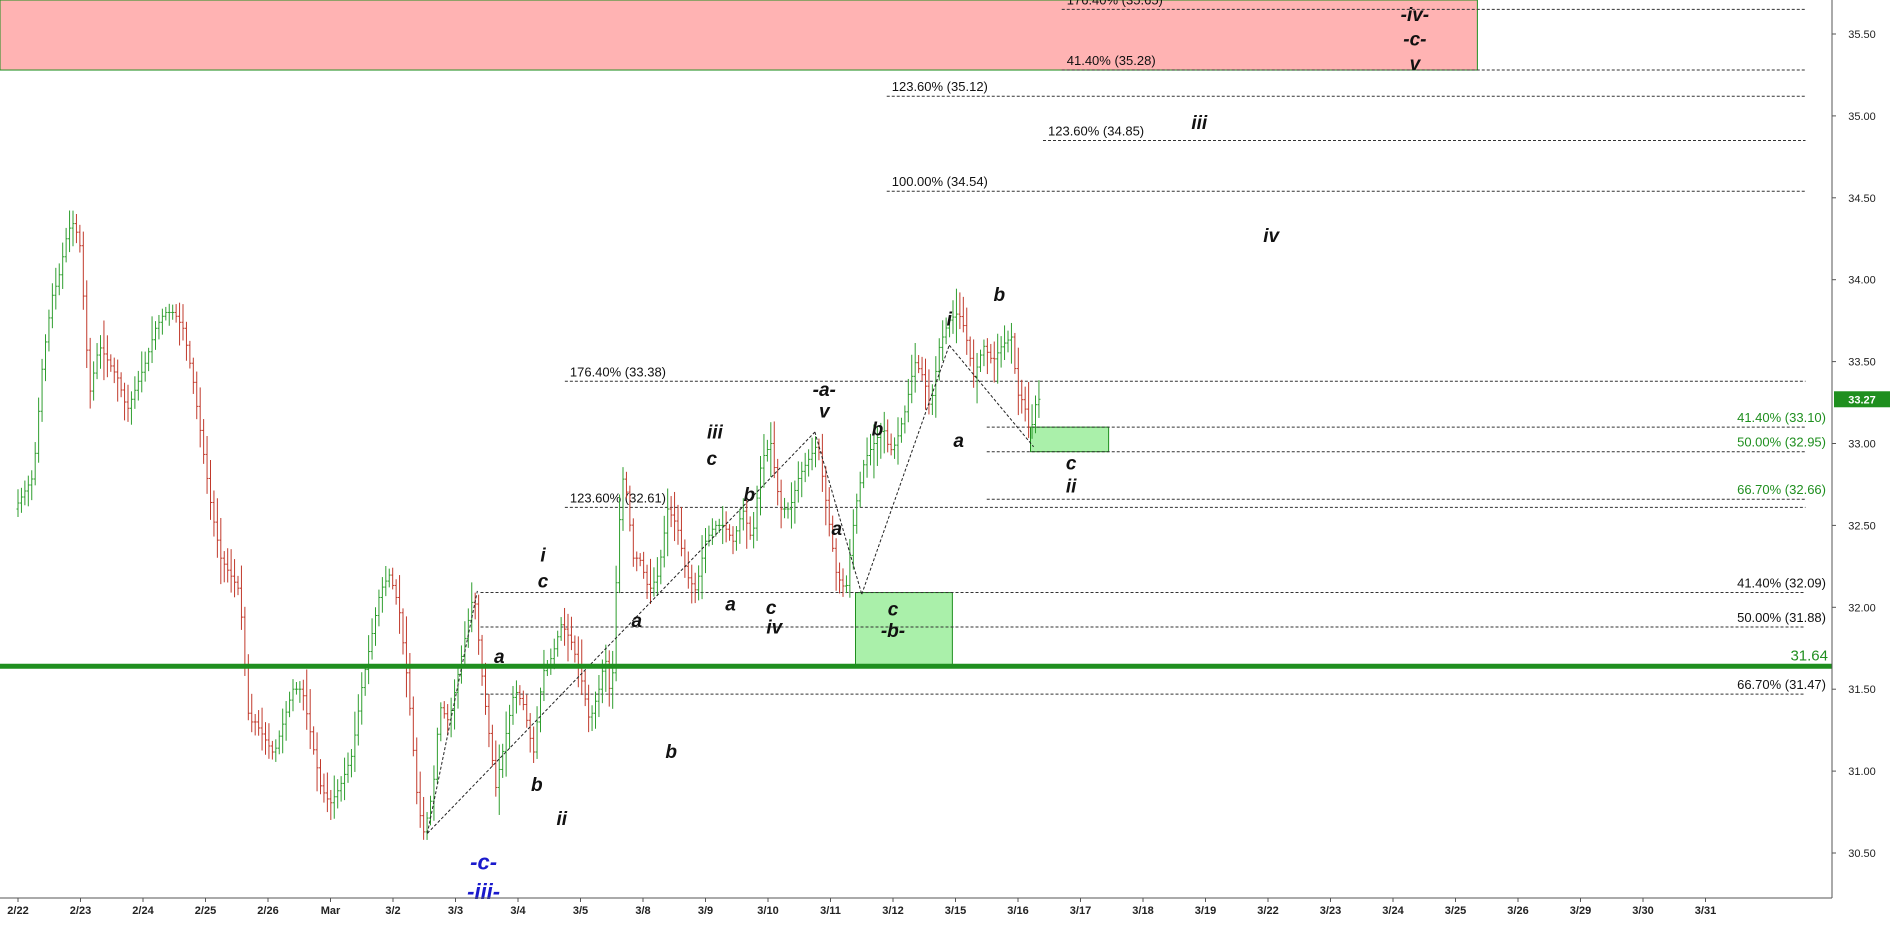 The image size is (1894, 925). Describe the element at coordinates (830, 911) in the screenshot. I see `x-tick-label: 3/11` at that location.